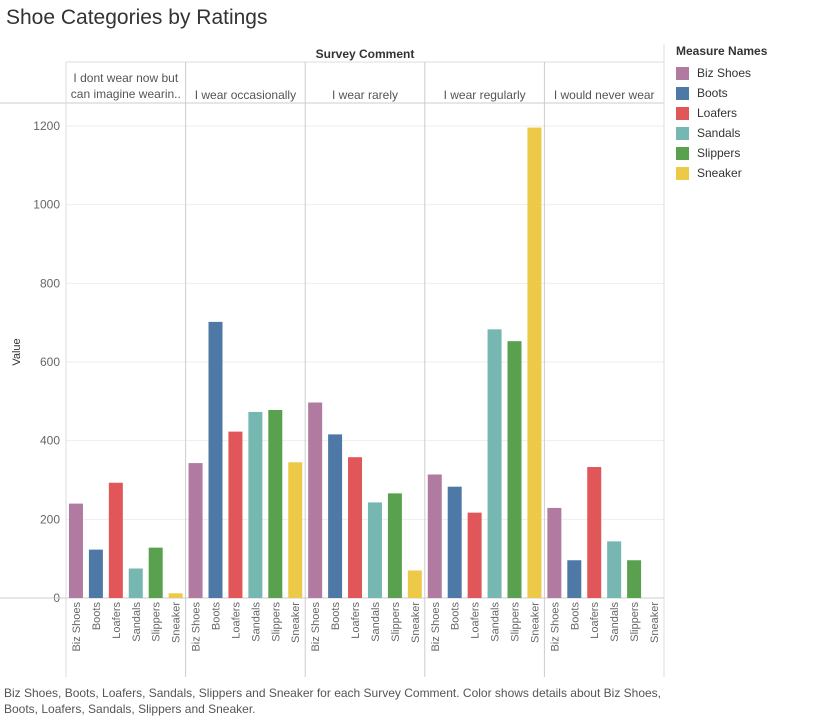 Image resolution: width=816 pixels, height=720 pixels. I want to click on legend-title: Measure Names, so click(722, 51).